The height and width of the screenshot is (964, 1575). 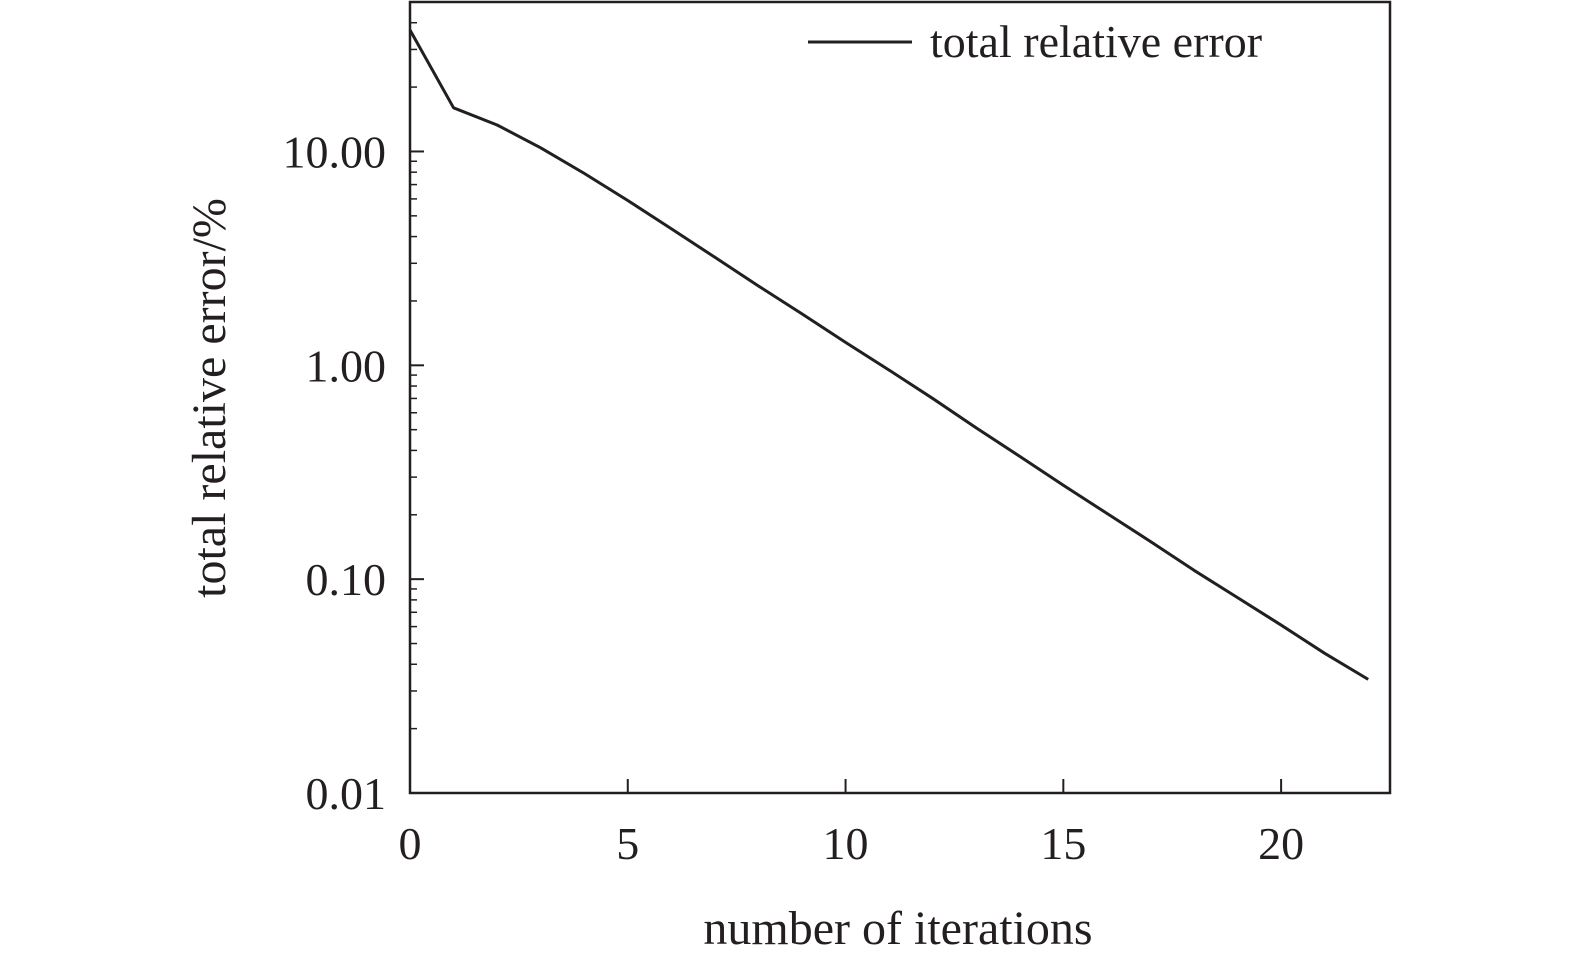 What do you see at coordinates (335, 151) in the screenshot?
I see `y-tick-label: 10.00` at bounding box center [335, 151].